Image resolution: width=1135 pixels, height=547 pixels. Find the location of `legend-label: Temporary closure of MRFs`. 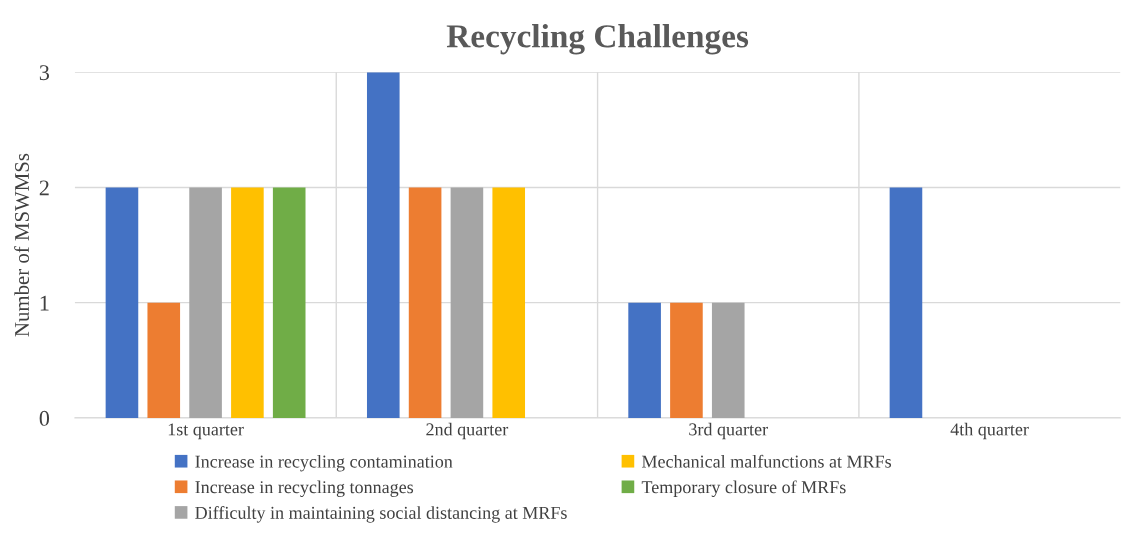

legend-label: Temporary closure of MRFs is located at coordinates (743, 489).